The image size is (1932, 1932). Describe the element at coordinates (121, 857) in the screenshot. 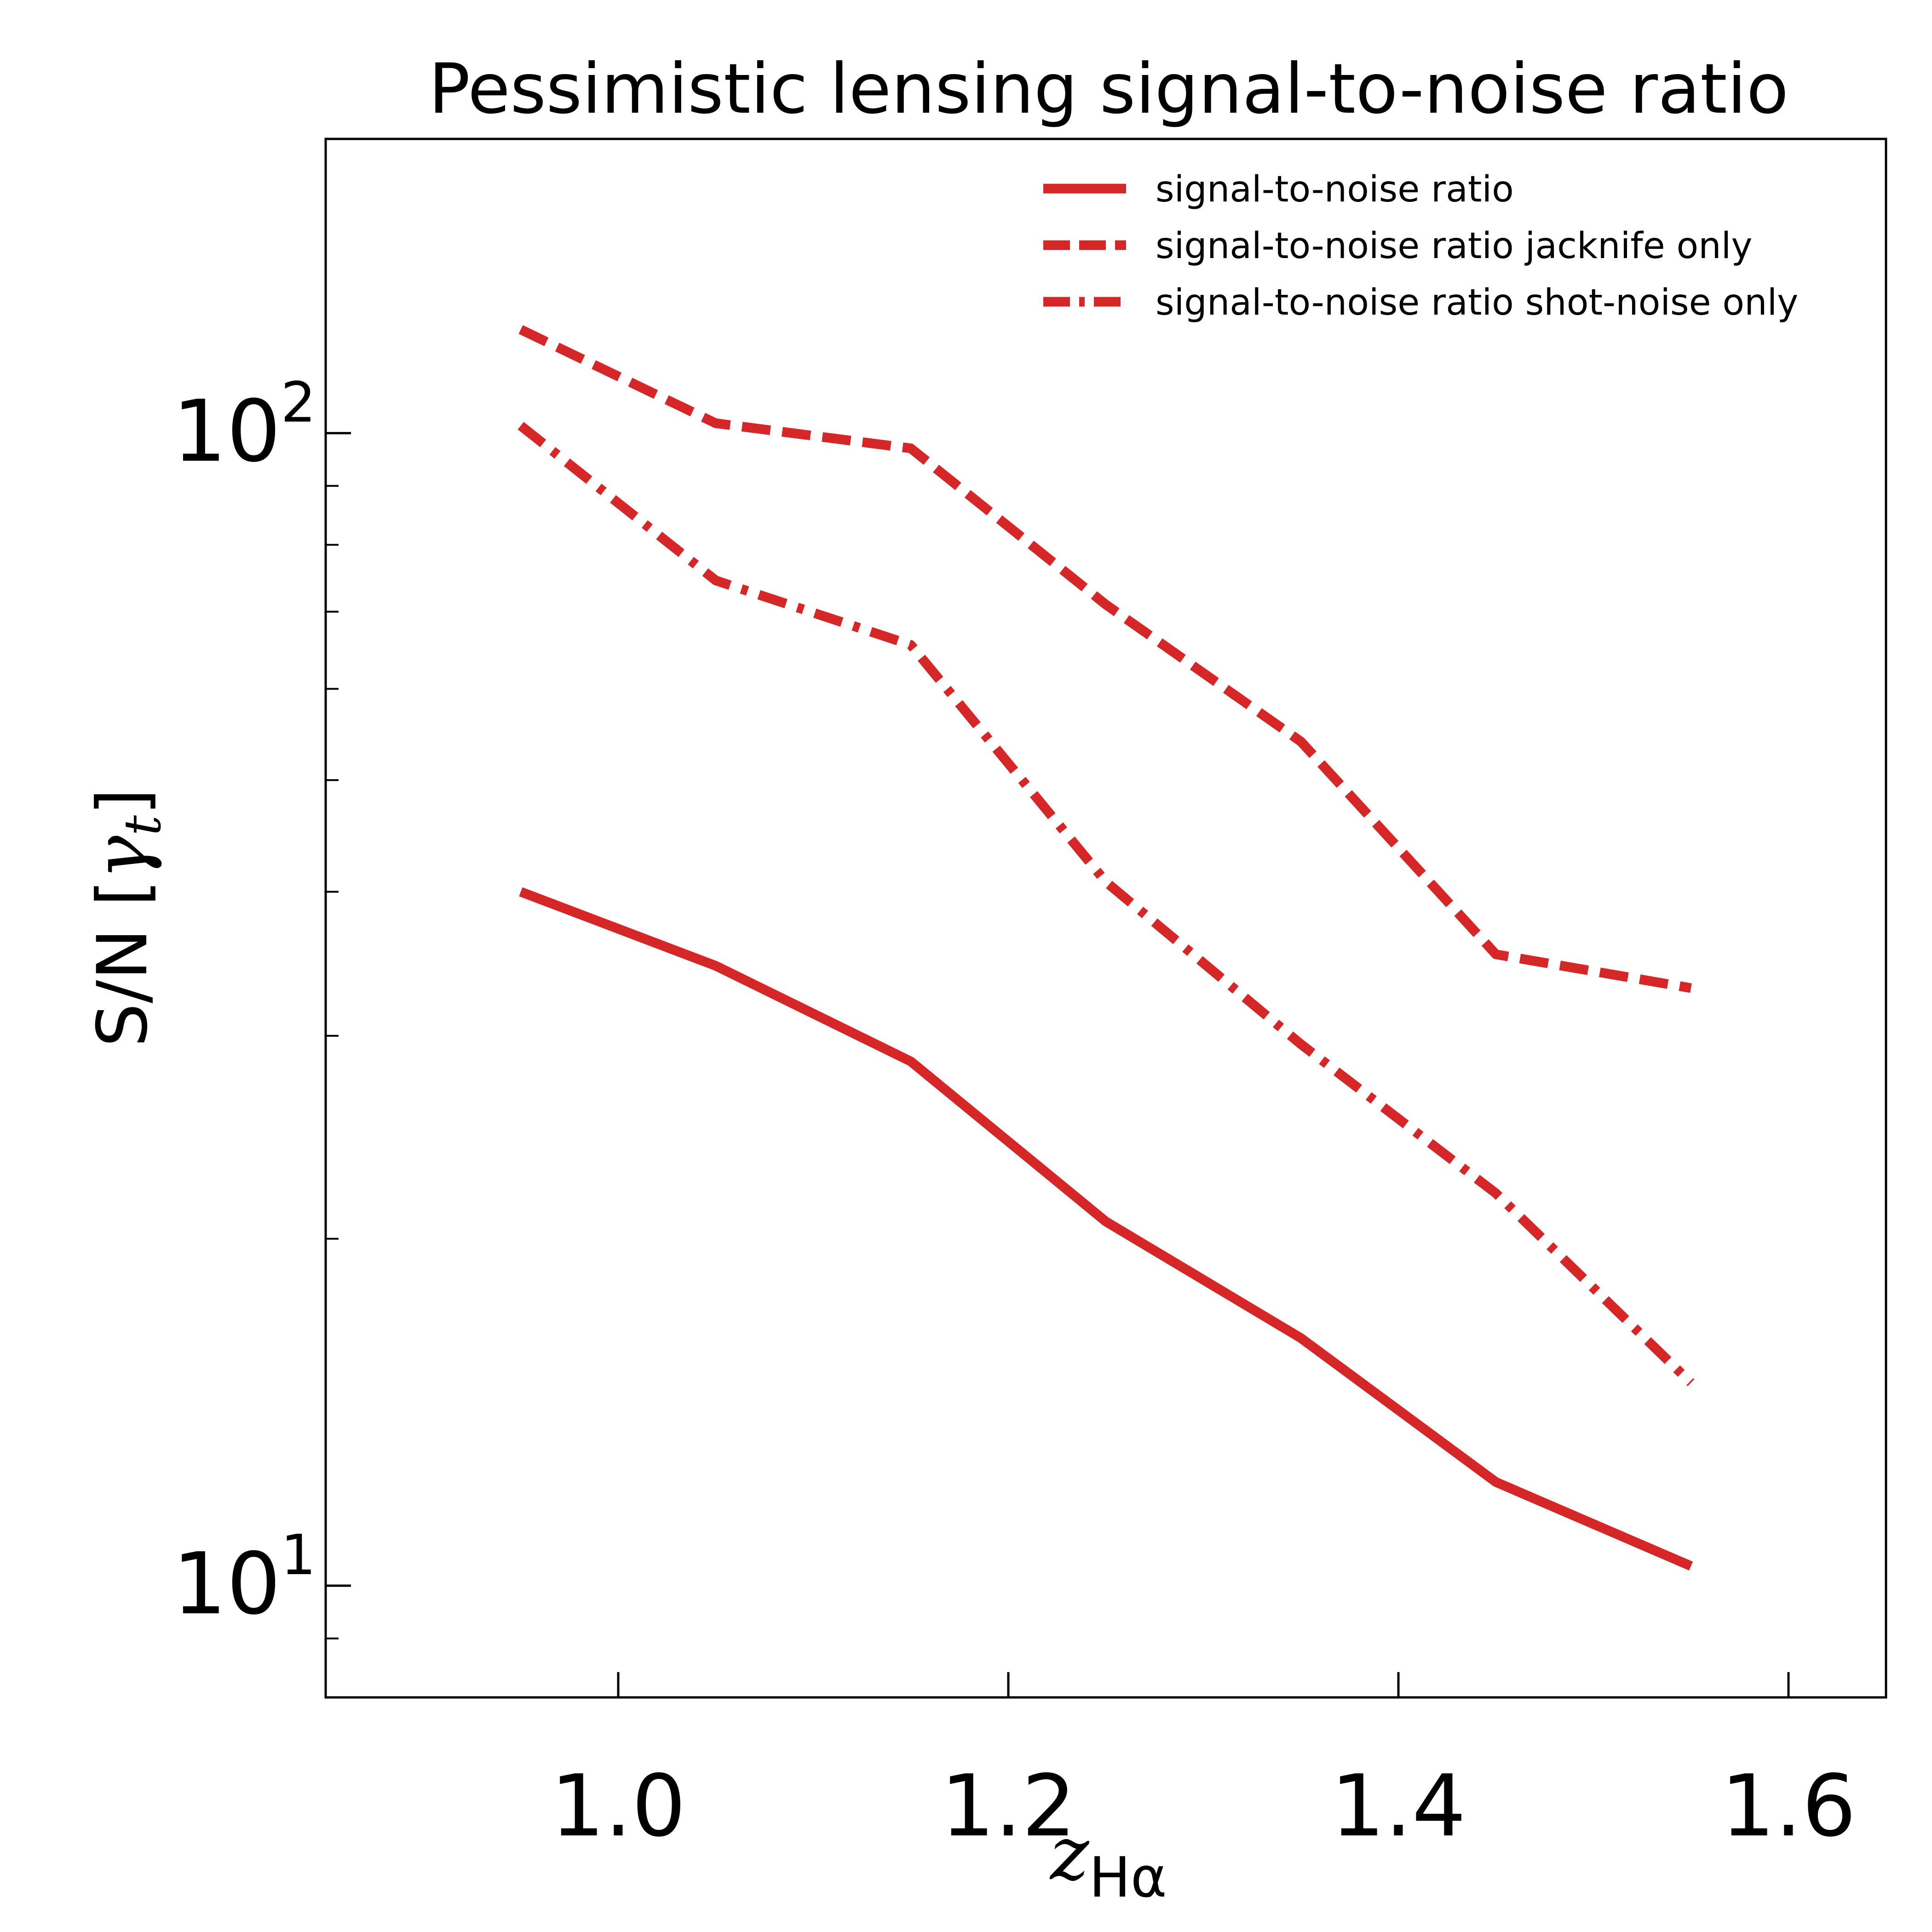

I see `y-axis-label-symbol: γ` at that location.